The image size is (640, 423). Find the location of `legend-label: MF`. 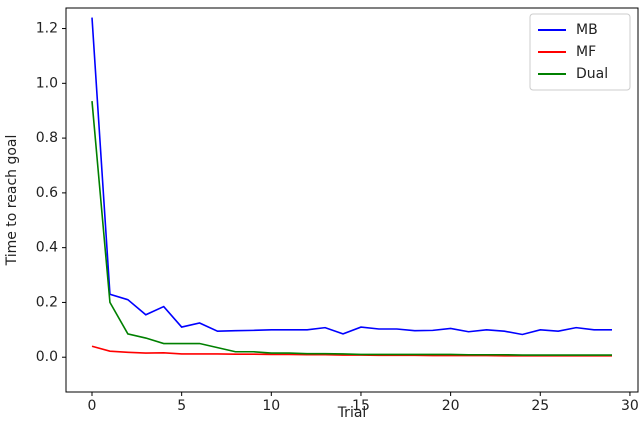

legend-label: MF is located at coordinates (586, 52).